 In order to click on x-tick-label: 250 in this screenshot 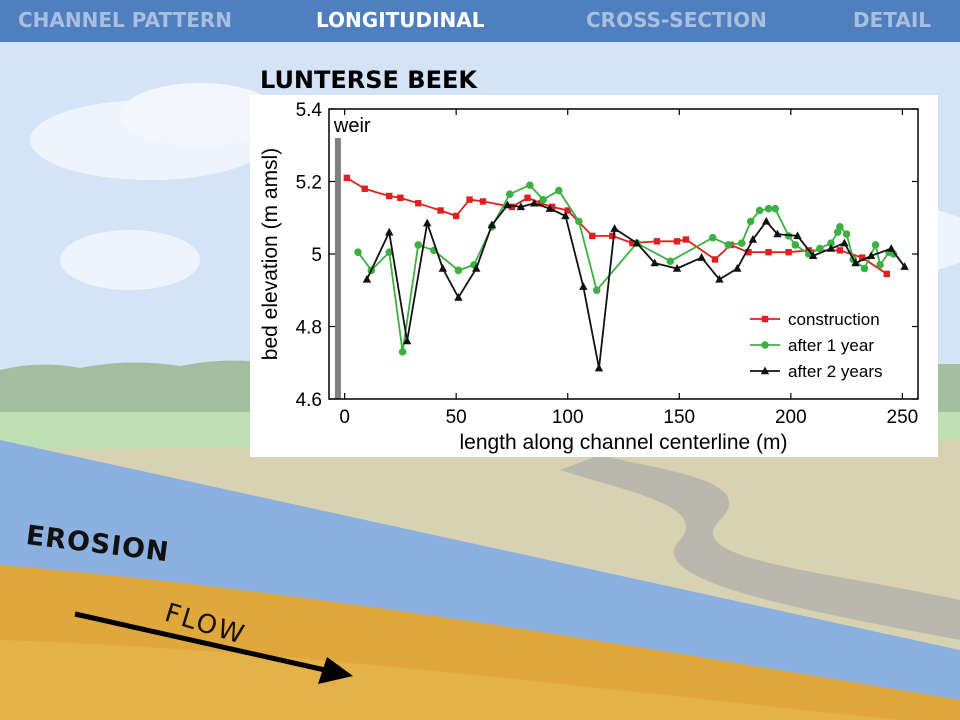, I will do `click(903, 417)`.